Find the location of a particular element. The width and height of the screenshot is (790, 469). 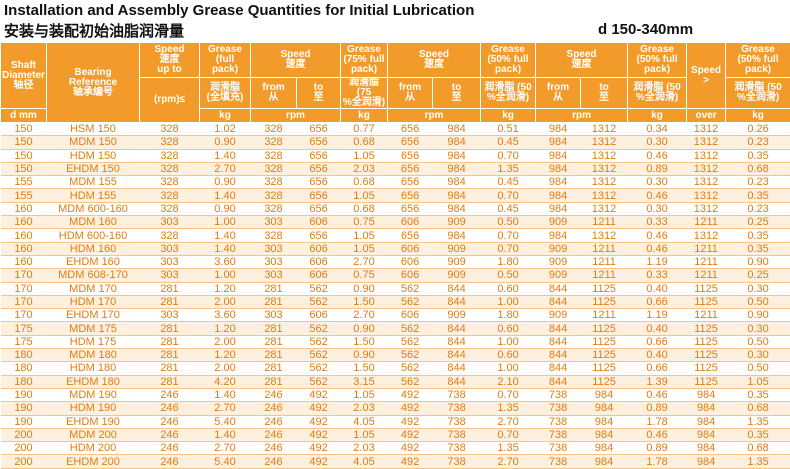

data-cell: HDM 155 is located at coordinates (93, 195).